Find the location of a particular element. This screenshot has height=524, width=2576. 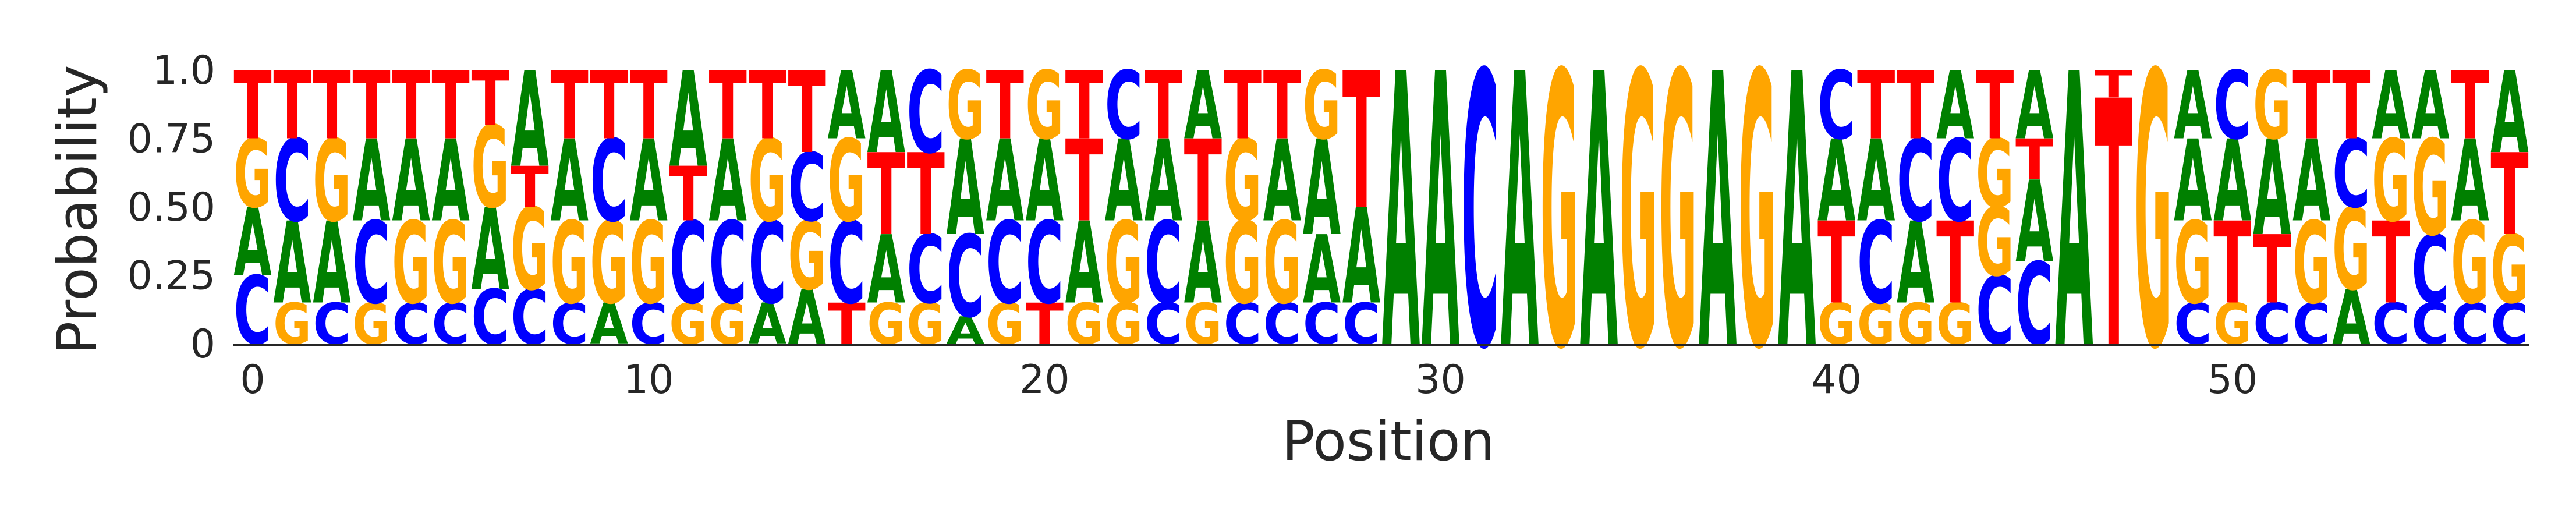

y-tick-label: 0.25 is located at coordinates (171, 276).